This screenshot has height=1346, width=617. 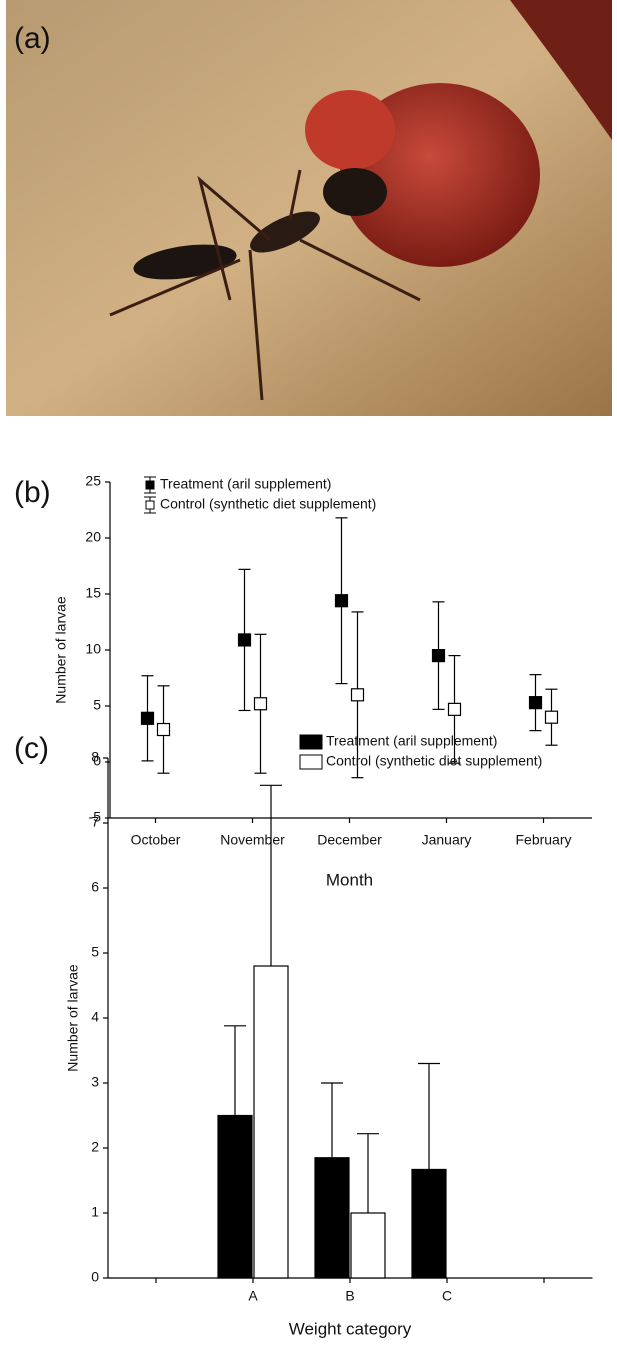 I want to click on y-tick-label: 4, so click(x=95, y=1017).